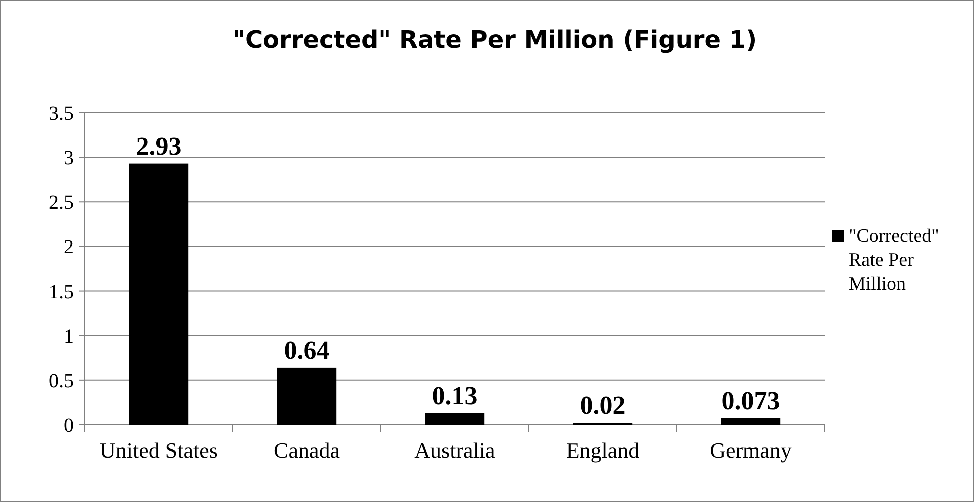 Image resolution: width=974 pixels, height=502 pixels. What do you see at coordinates (751, 401) in the screenshot?
I see `data-label: 0.073` at bounding box center [751, 401].